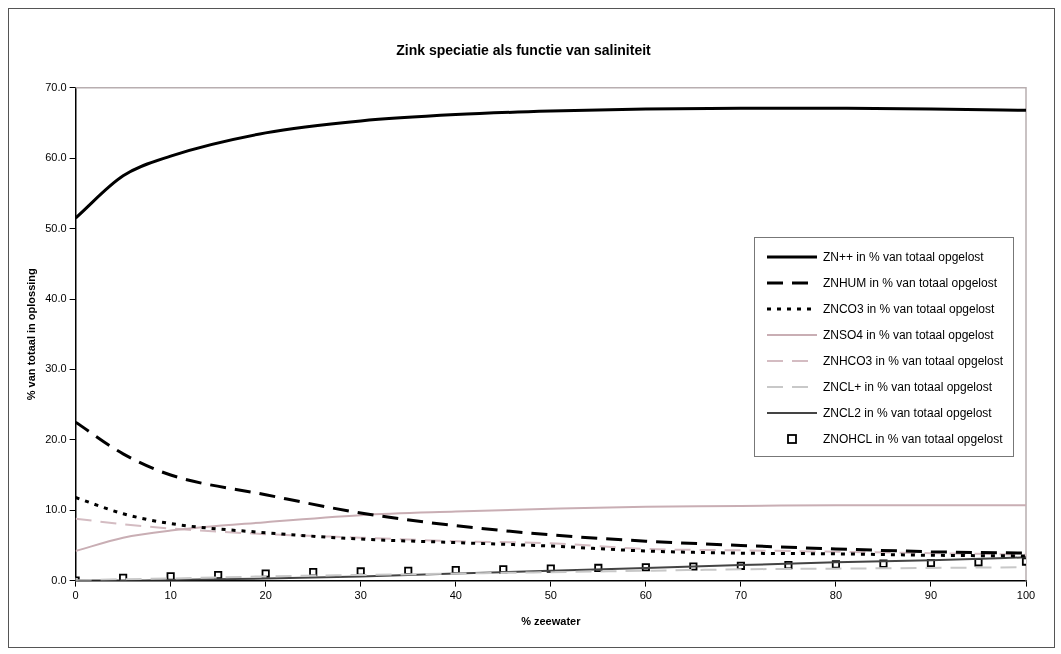 The height and width of the screenshot is (654, 1061). Describe the element at coordinates (30, 334) in the screenshot. I see `y-axis-title: % van totaal in oplossing` at that location.